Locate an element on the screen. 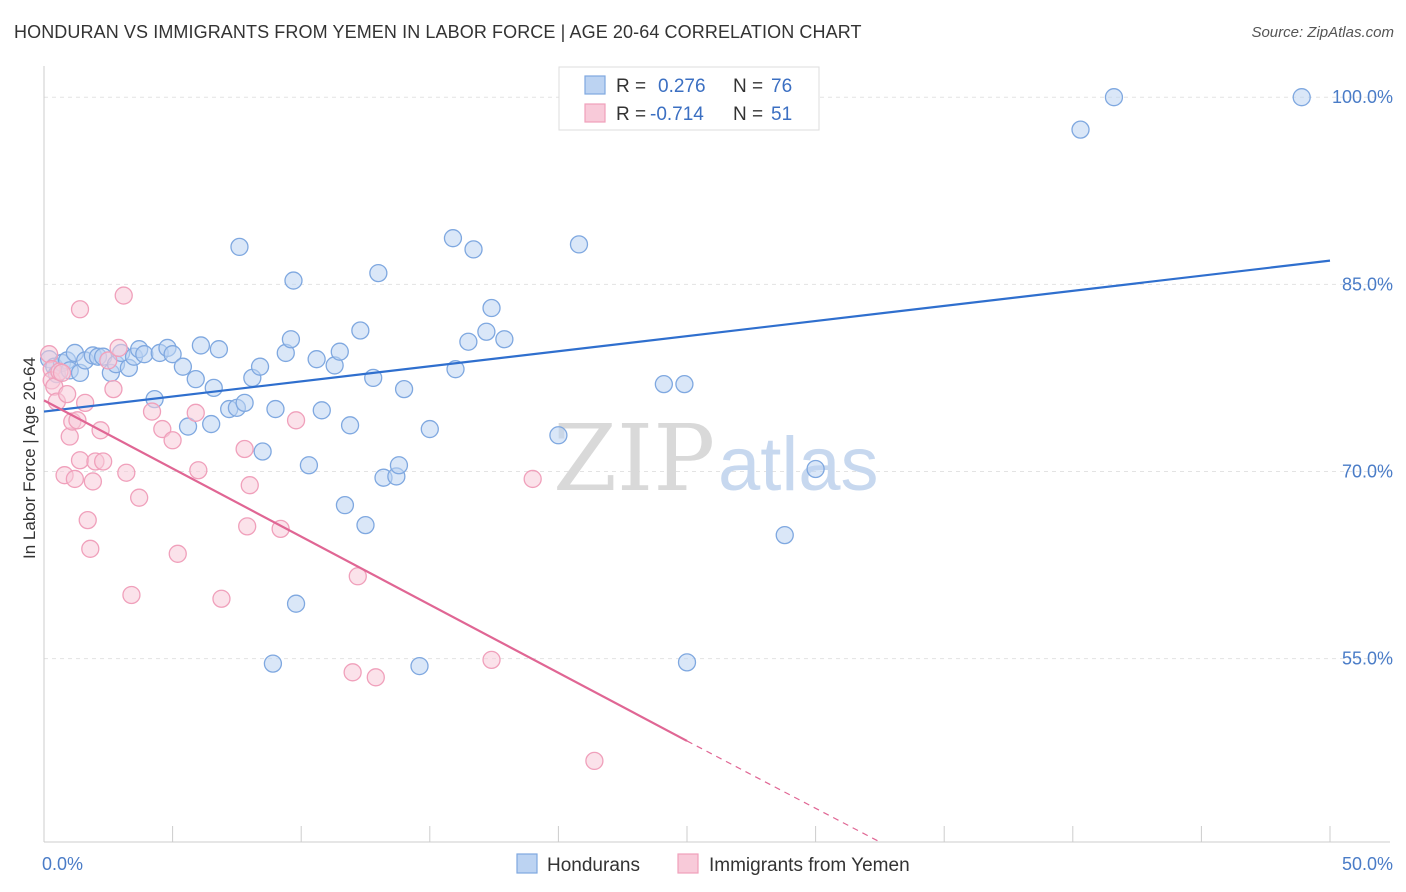  watermark-atlas: atlas is located at coordinates (798, 464).